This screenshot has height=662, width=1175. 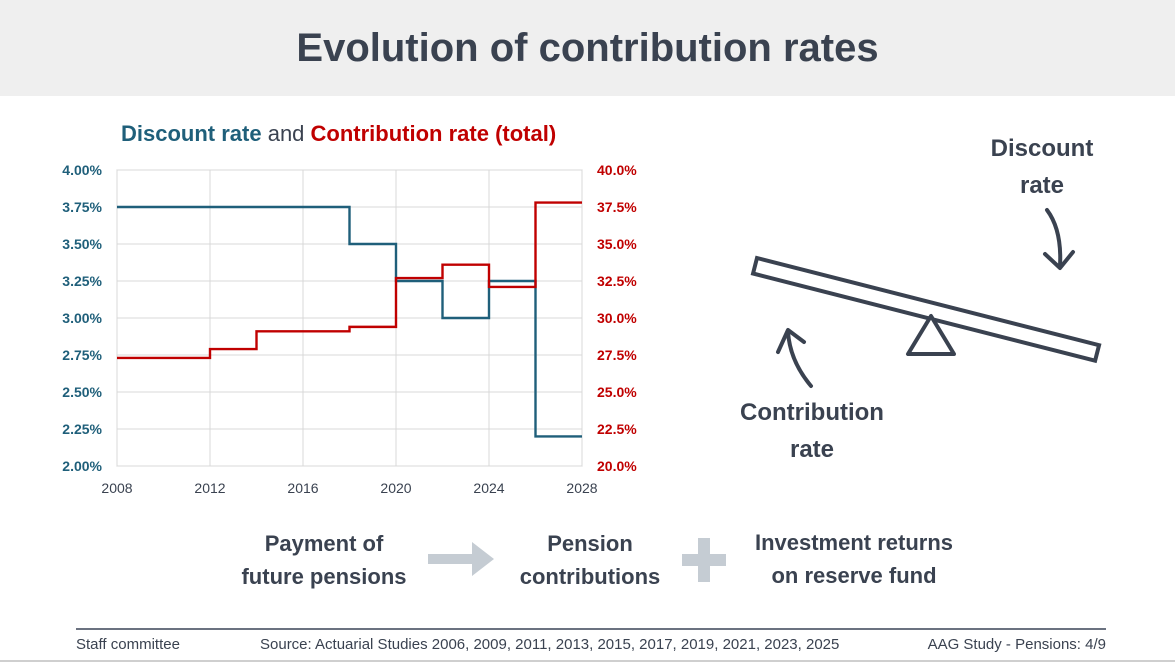 I want to click on plus-icon, so click(x=704, y=560).